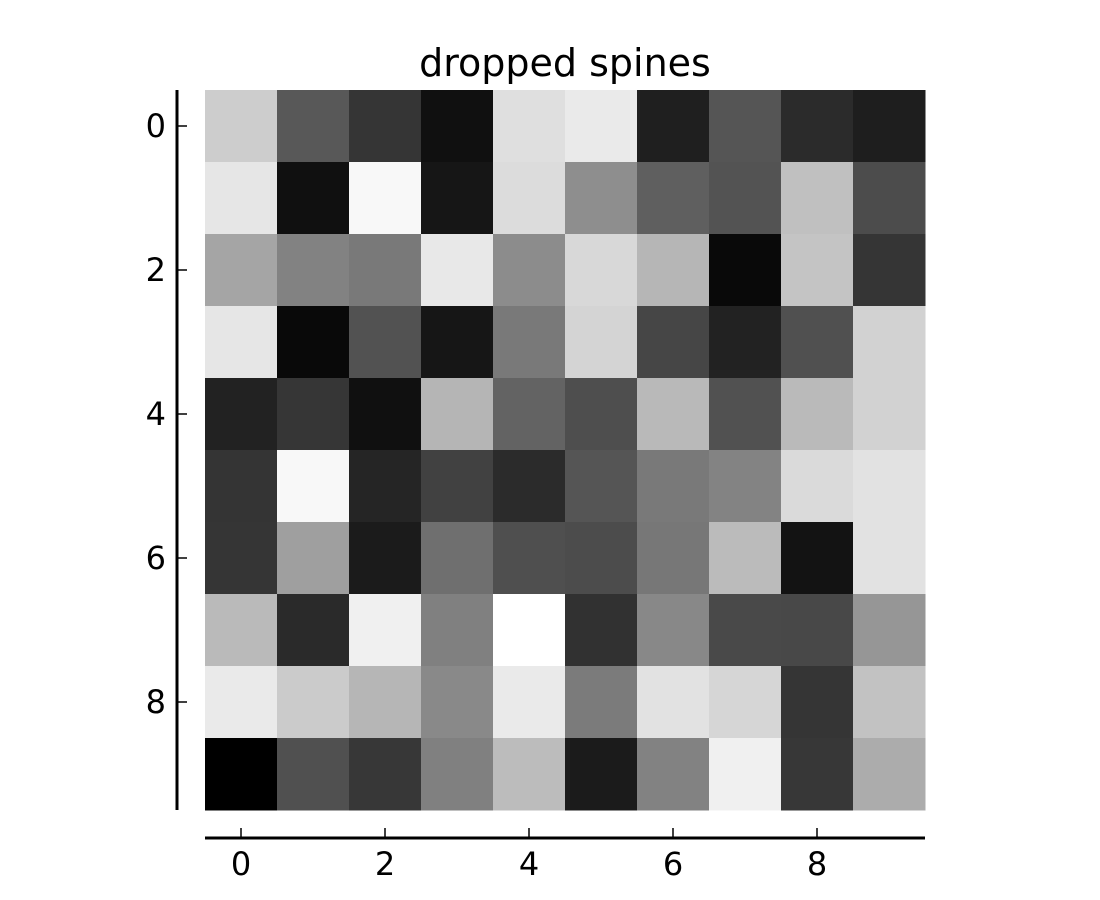 The height and width of the screenshot is (900, 1100). I want to click on heatmap-cell-r9-c9, so click(889, 774).